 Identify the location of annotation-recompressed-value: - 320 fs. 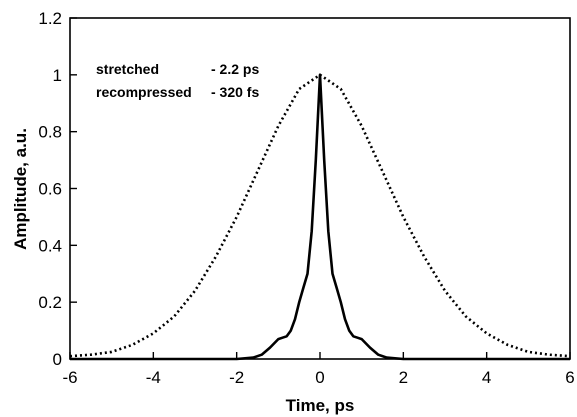
(235, 92).